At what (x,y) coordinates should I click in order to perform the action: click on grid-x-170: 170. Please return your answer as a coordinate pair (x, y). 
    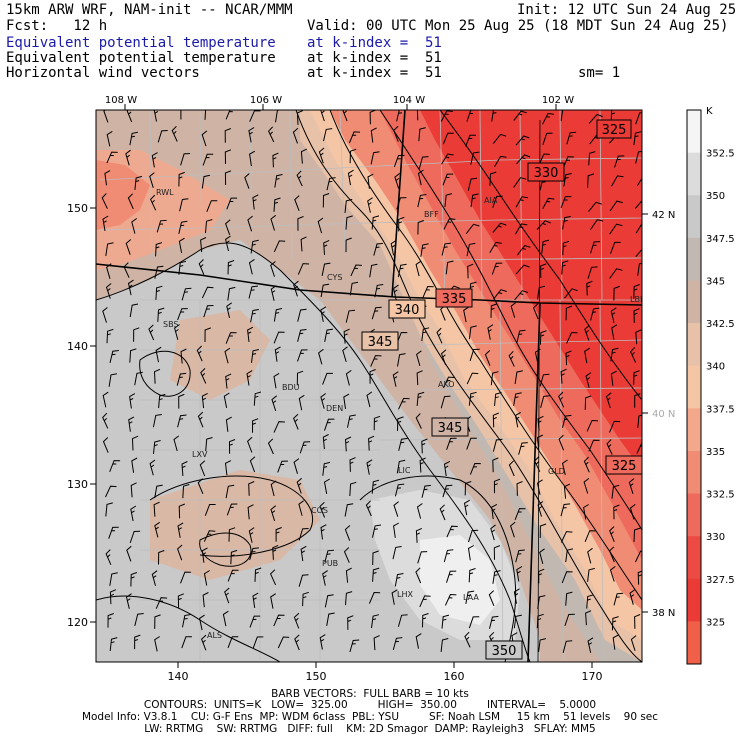
    Looking at the image, I should click on (592, 676).